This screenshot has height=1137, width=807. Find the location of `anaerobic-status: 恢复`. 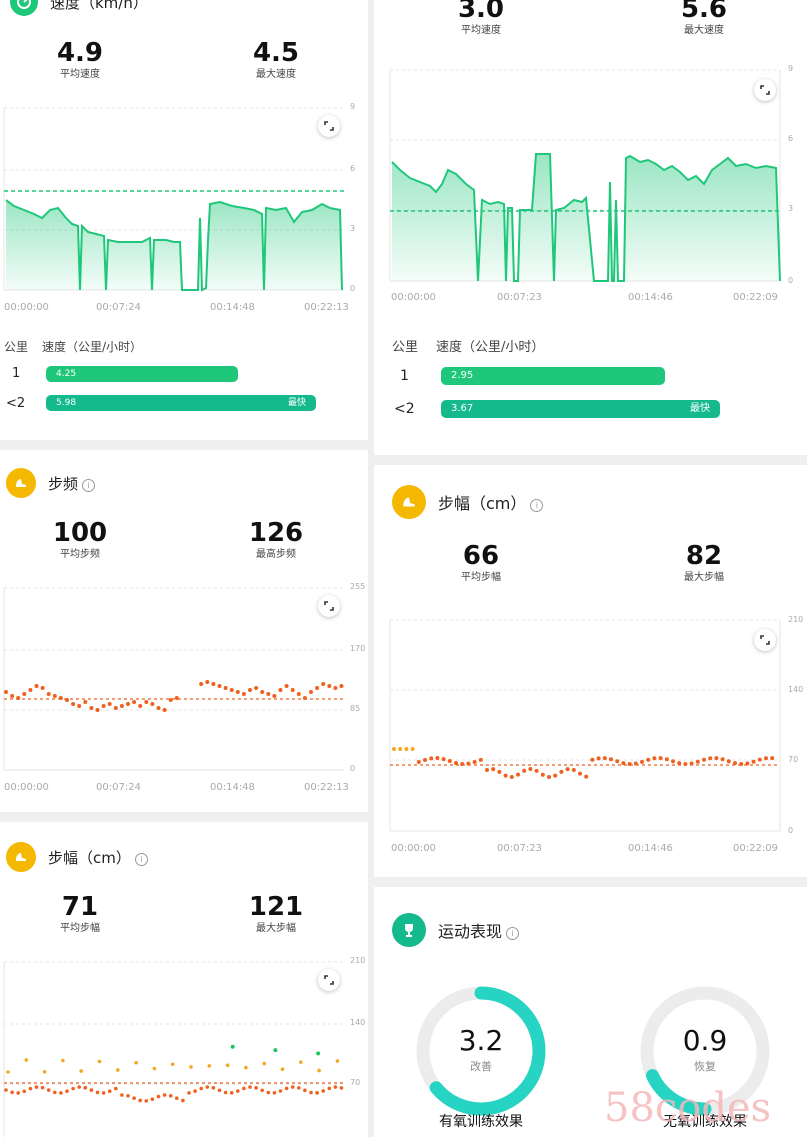

anaerobic-status: 恢复 is located at coordinates (705, 1066).